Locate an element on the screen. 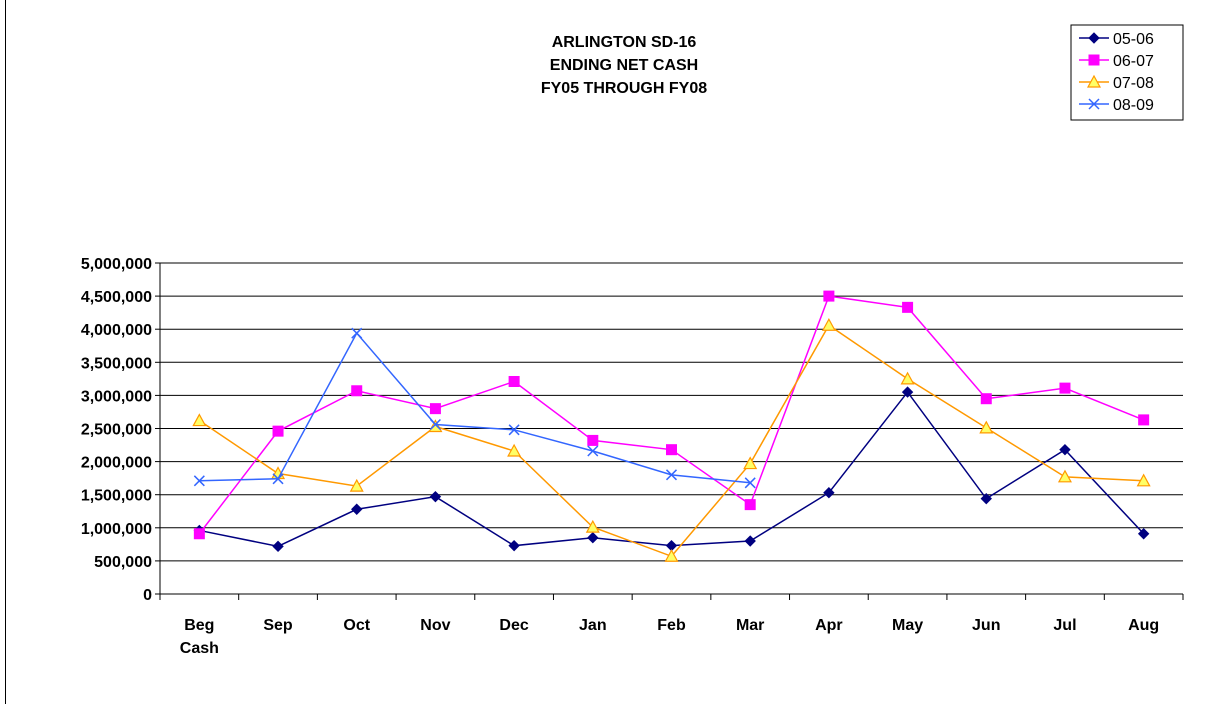 This screenshot has width=1225, height=709. y-tick-label: 1,000,000 is located at coordinates (116, 529).